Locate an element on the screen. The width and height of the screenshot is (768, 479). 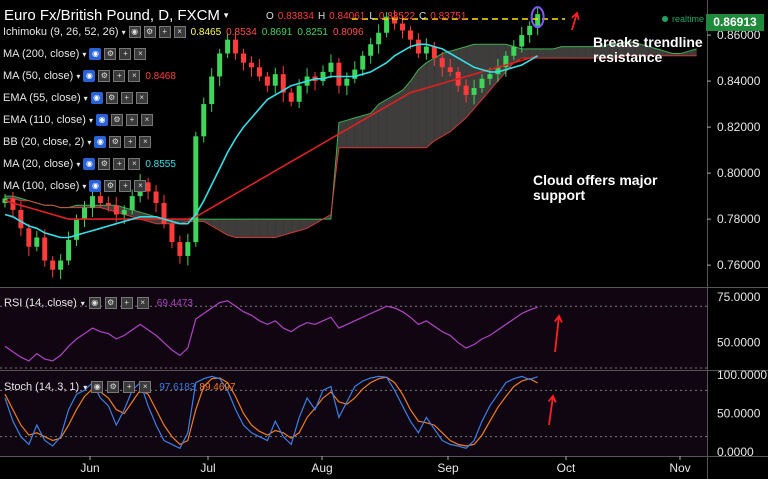
last-price-tag: 0.86913 is located at coordinates (735, 22).